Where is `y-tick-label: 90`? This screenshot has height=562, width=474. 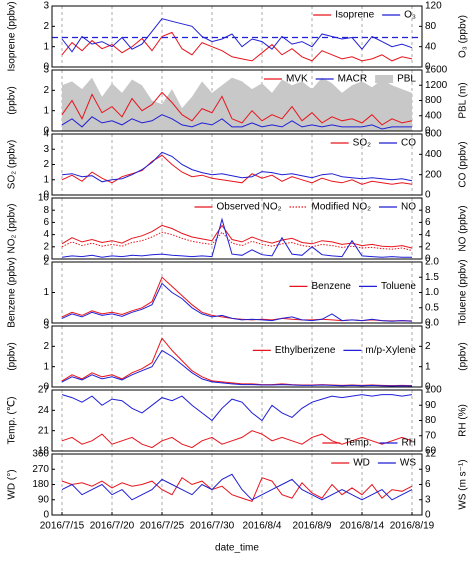
y-tick-label: 90 is located at coordinates (44, 499).